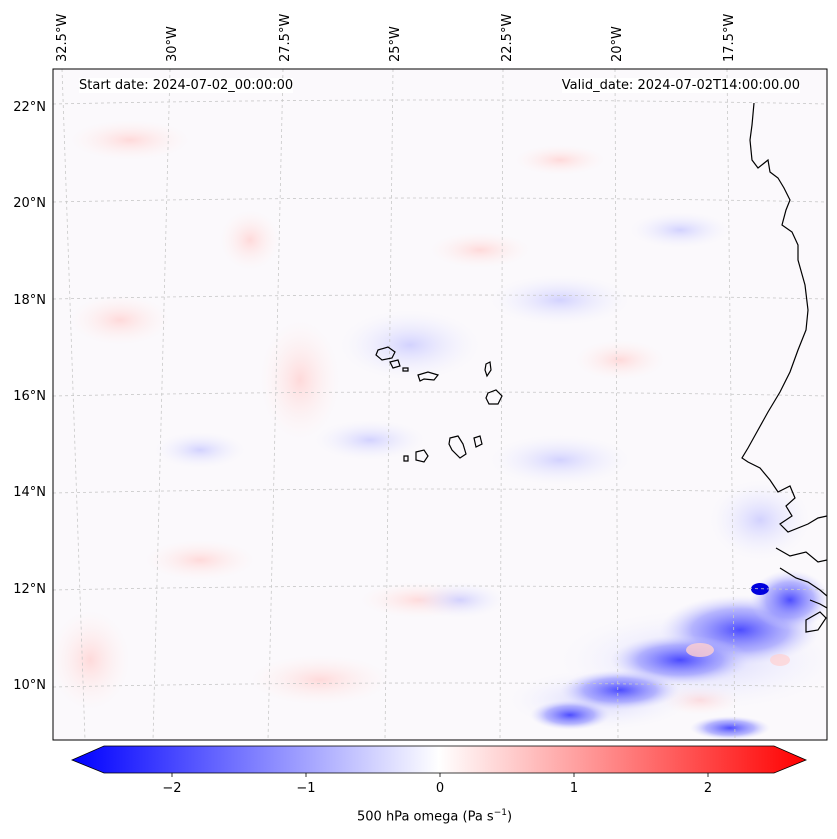 Image resolution: width=837 pixels, height=839 pixels. Describe the element at coordinates (617, 44) in the screenshot. I see `lon-label: 20°W` at that location.